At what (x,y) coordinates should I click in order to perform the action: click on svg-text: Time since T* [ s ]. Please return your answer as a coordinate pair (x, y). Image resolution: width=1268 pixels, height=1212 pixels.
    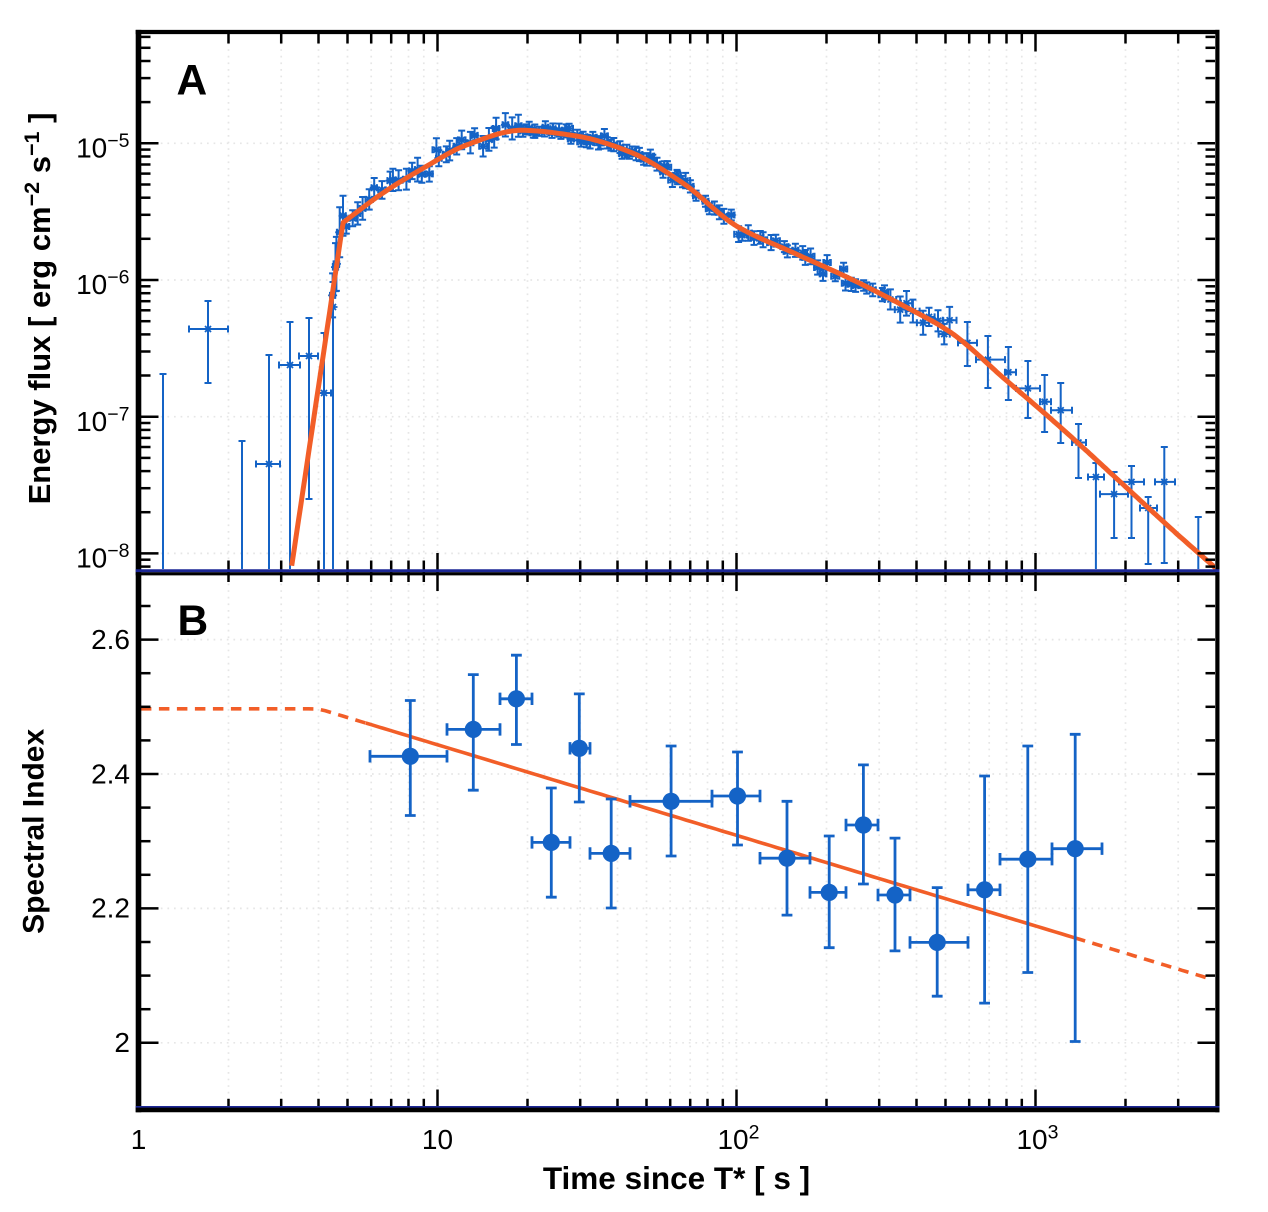
    Looking at the image, I should click on (676, 1178).